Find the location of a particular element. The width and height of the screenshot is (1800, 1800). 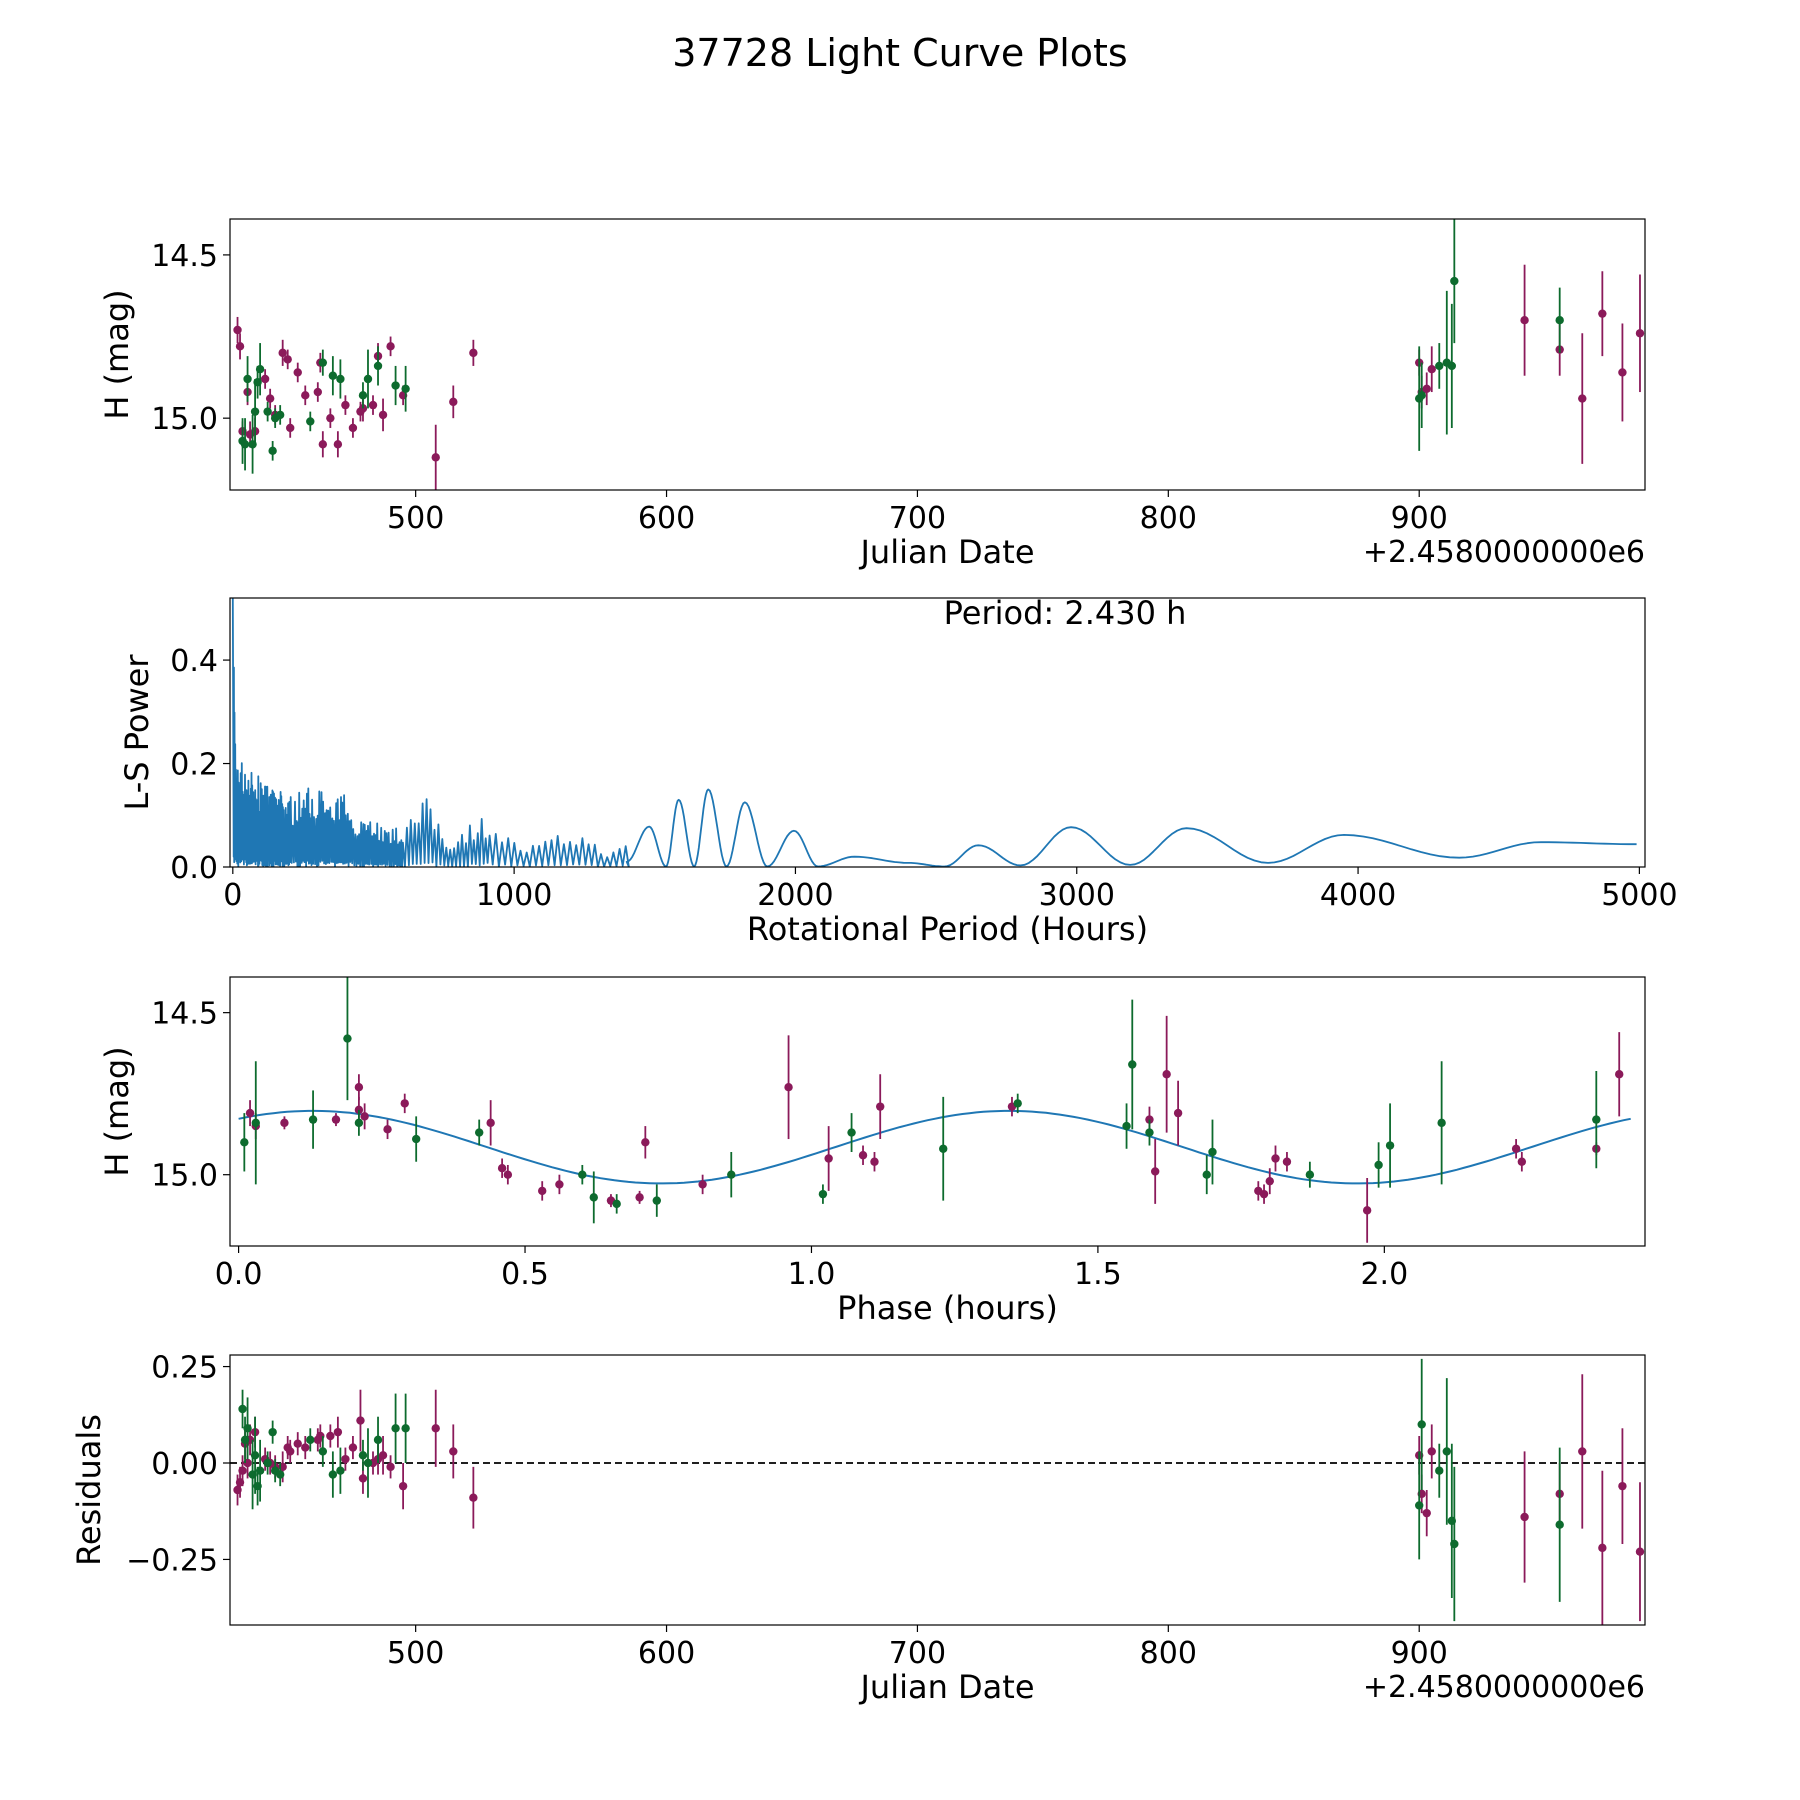

lightcurve-x-offset-label: +2.4580000000e6 is located at coordinates (1504, 552).